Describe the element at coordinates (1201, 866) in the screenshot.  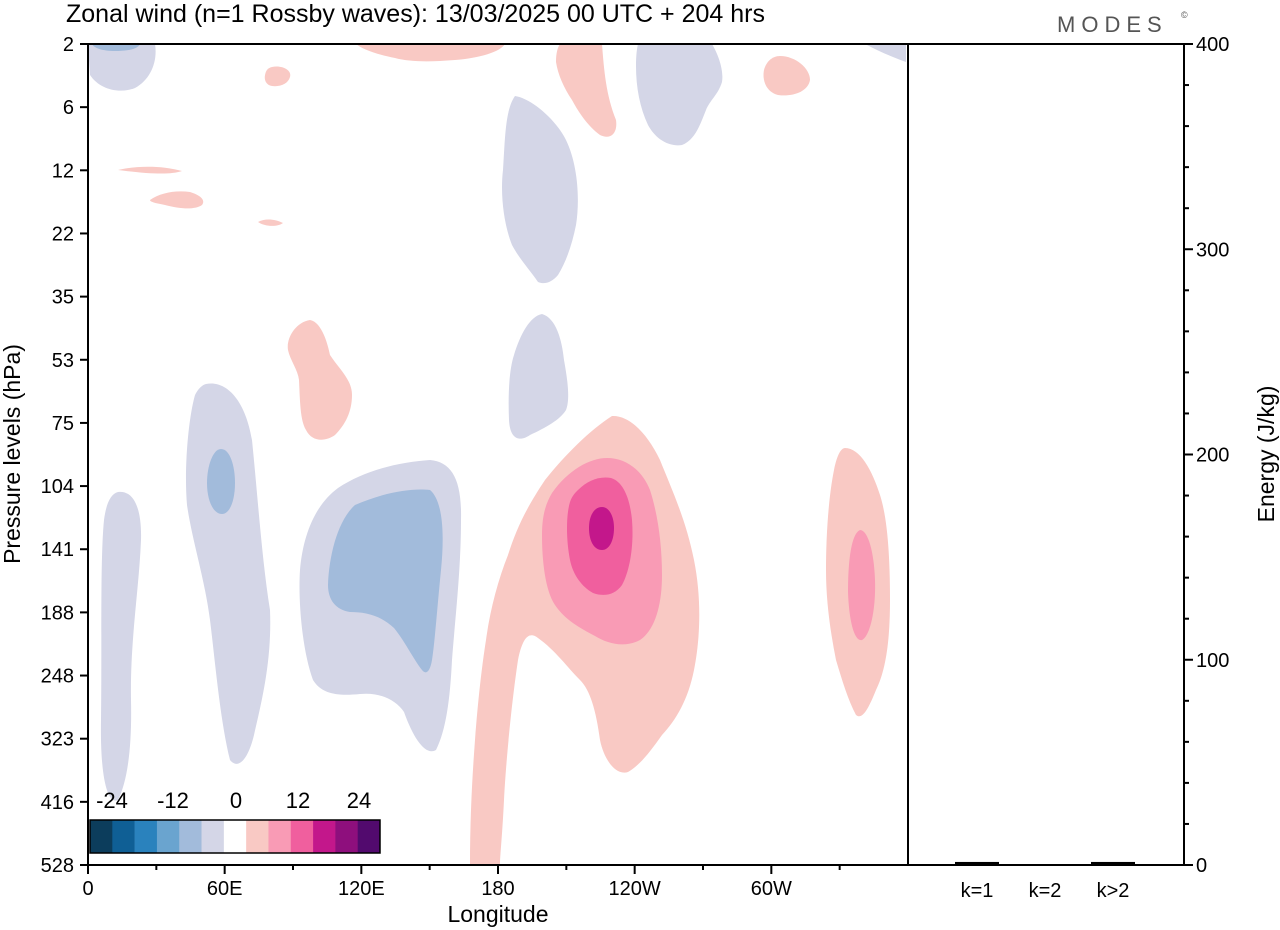
I see `energy-tick-label: 0` at that location.